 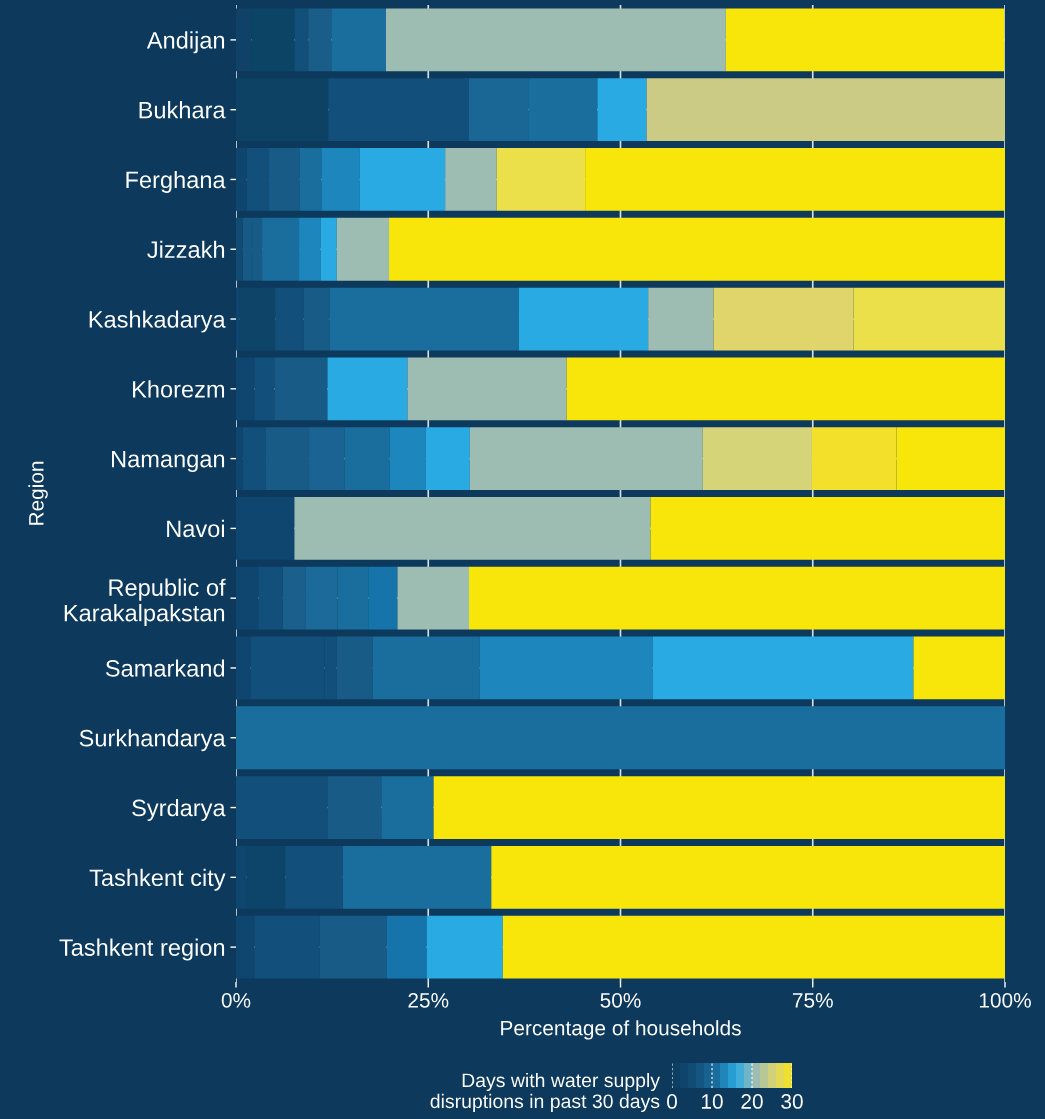 I want to click on y-tick-label: Navoi, so click(x=195, y=528).